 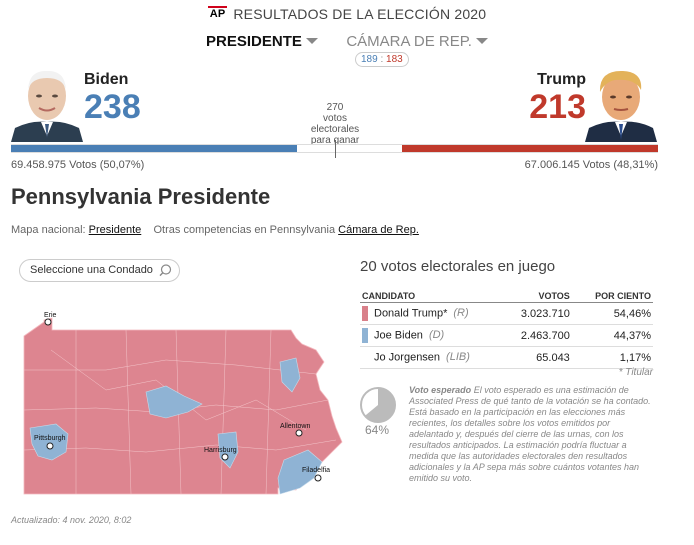 I want to click on expected-vote-percent: 64%, so click(x=377, y=430).